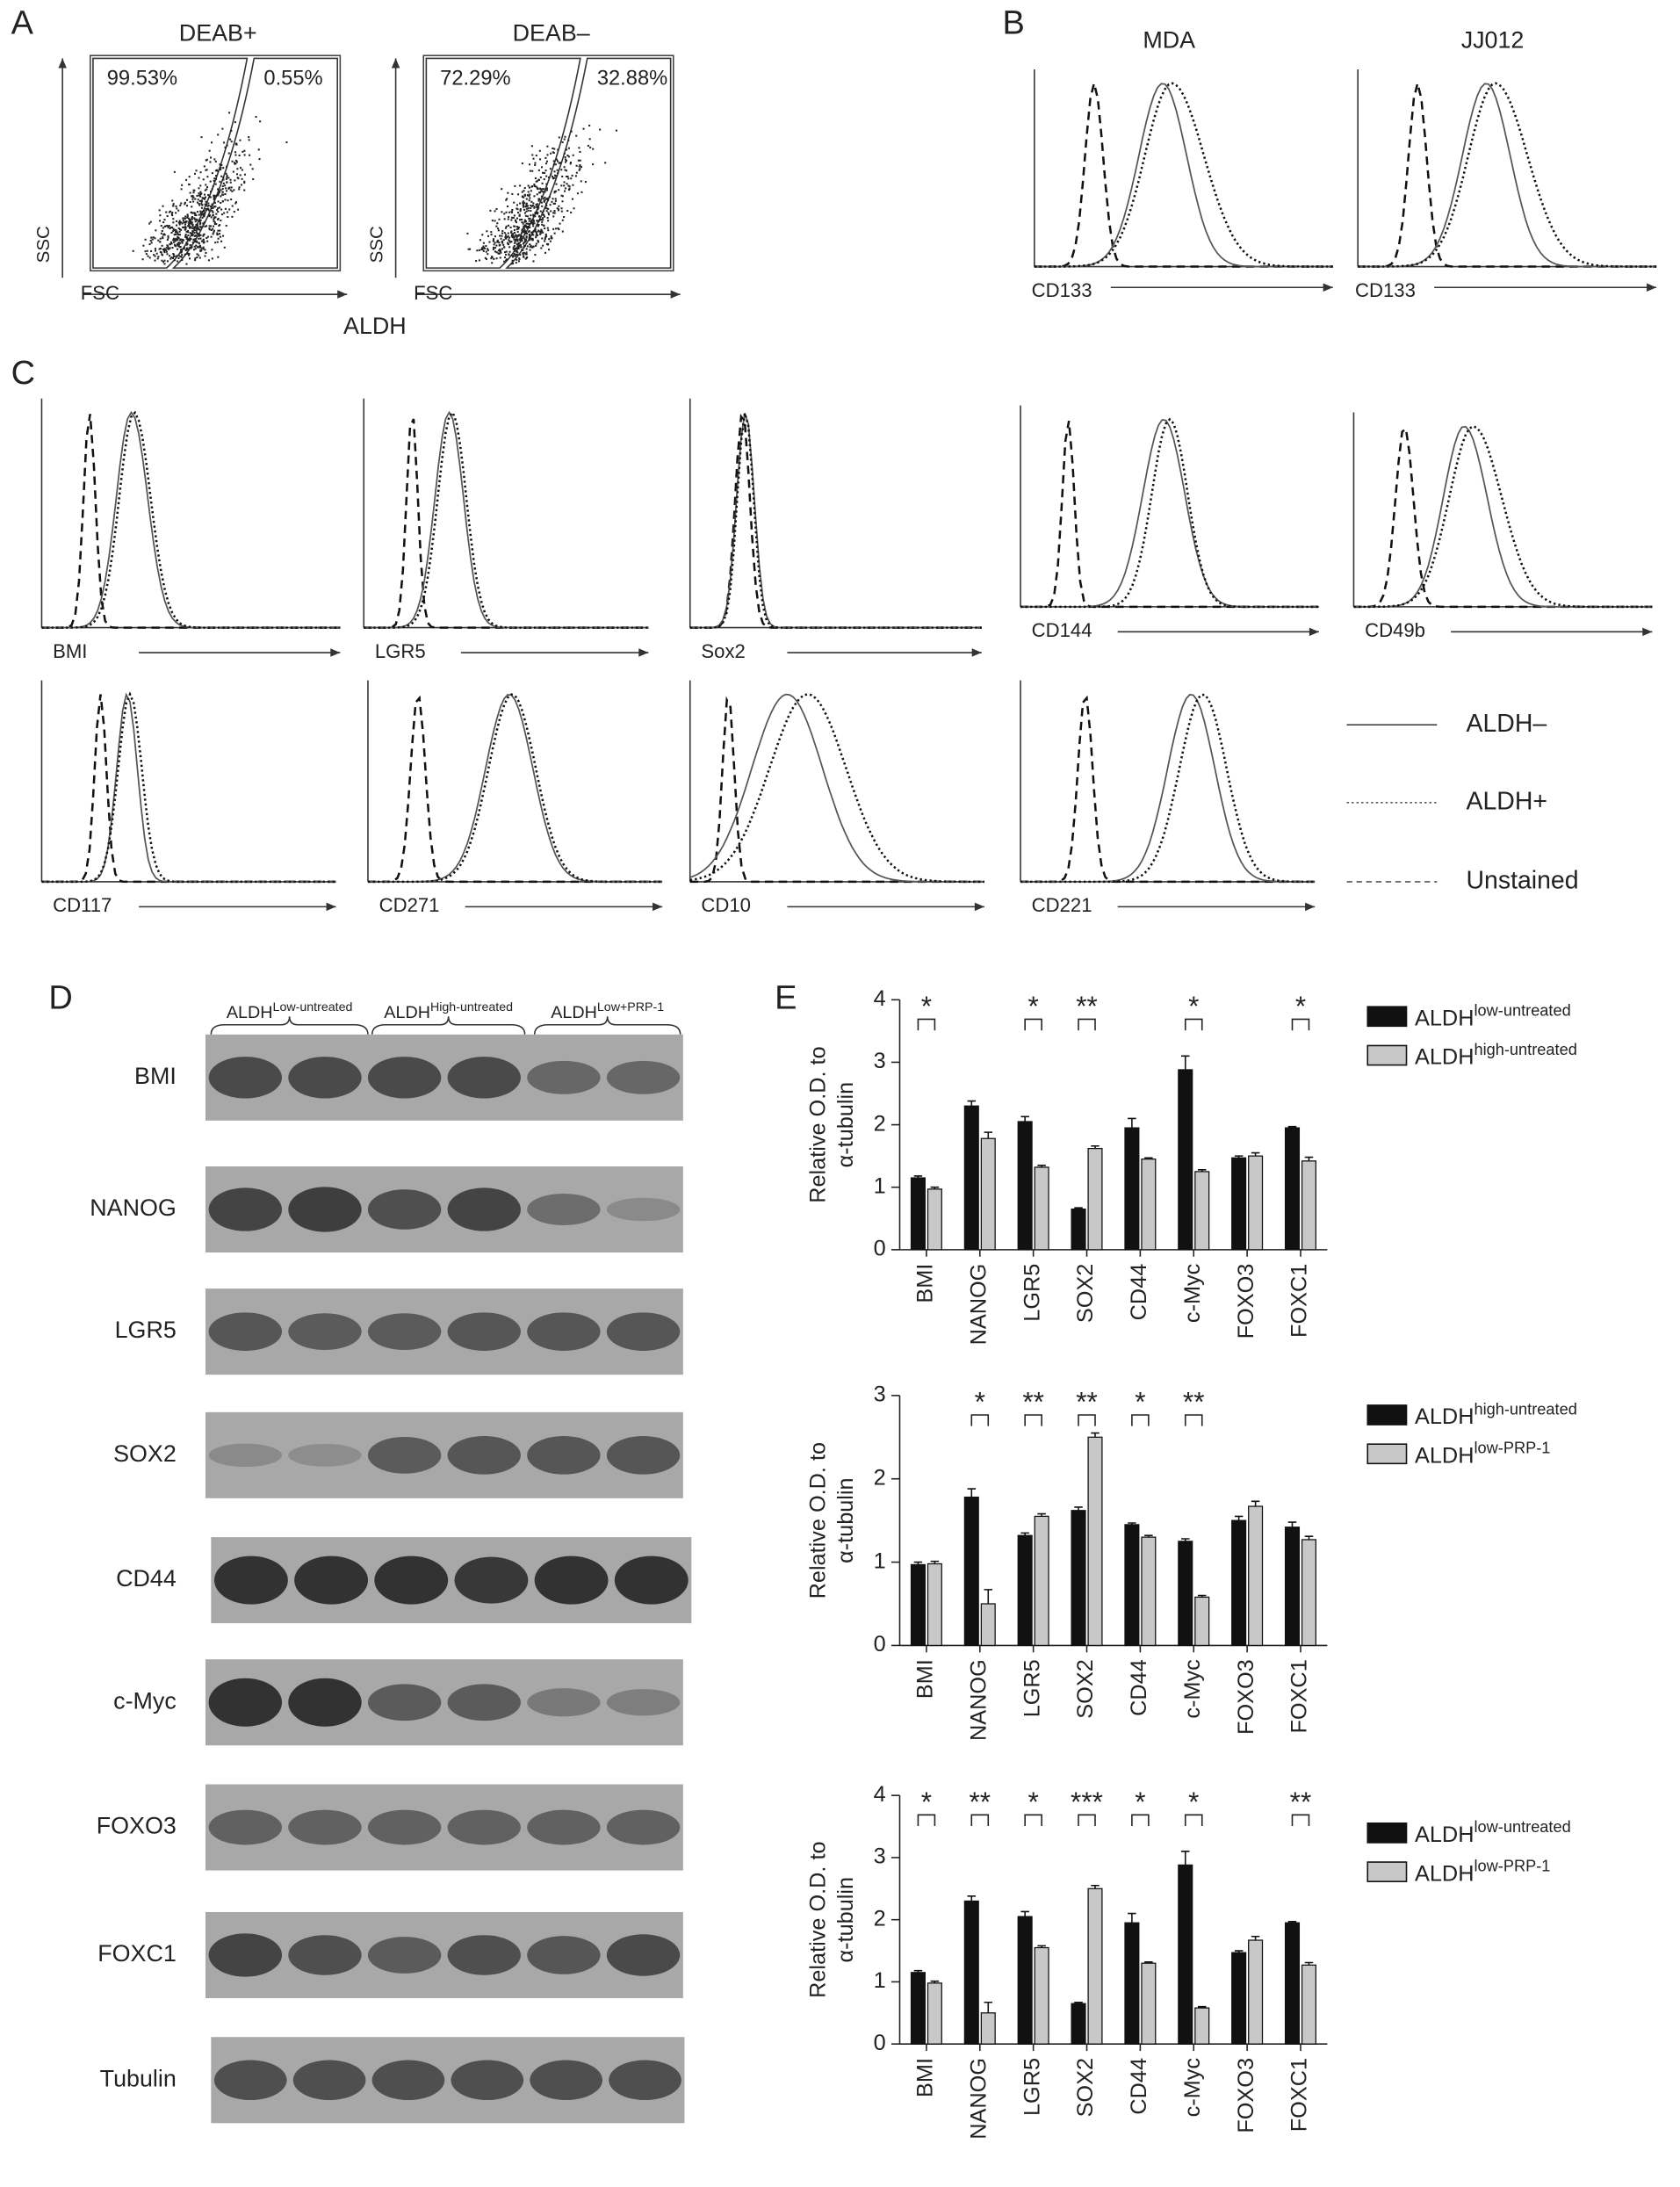  I want to click on plot-frame, so click(215, 163).